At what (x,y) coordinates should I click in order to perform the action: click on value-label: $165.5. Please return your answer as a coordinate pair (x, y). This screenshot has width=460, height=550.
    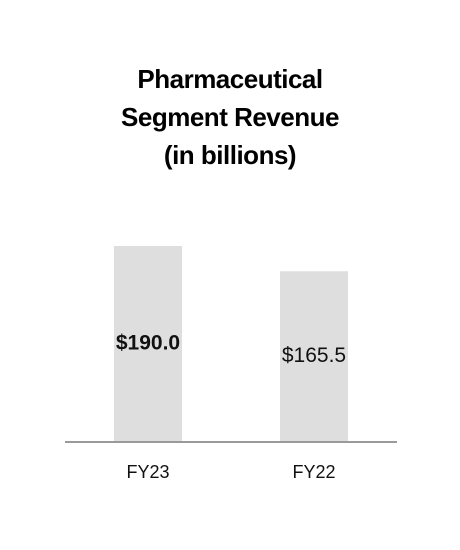
    Looking at the image, I should click on (314, 355).